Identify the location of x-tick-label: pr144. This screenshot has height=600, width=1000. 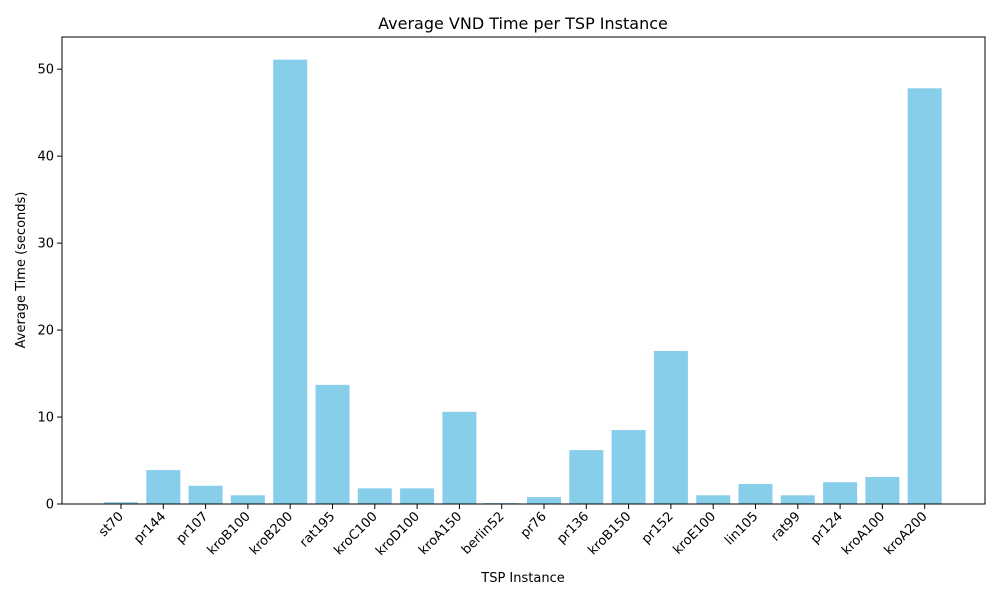
(150, 528).